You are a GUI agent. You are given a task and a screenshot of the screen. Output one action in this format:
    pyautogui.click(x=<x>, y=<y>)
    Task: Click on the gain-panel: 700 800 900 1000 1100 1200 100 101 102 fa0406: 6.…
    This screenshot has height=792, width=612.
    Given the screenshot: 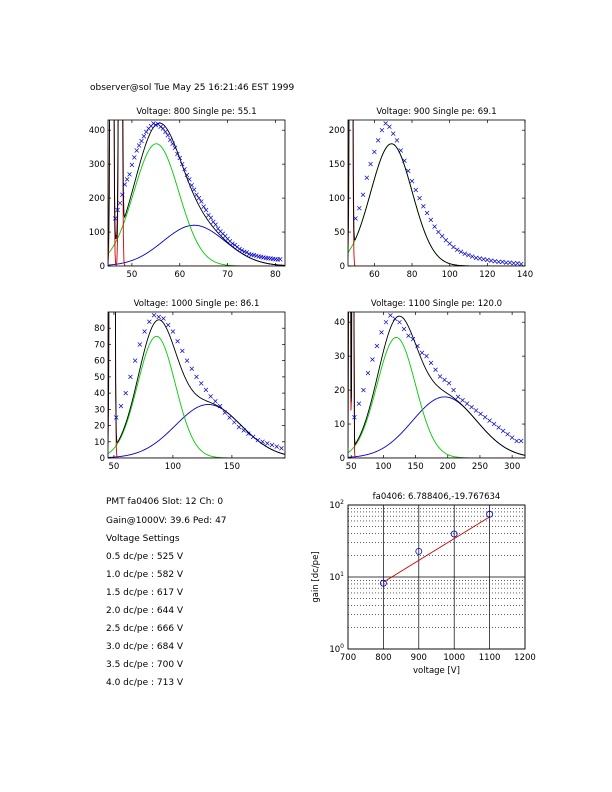 What is the action you would take?
    pyautogui.click(x=423, y=584)
    